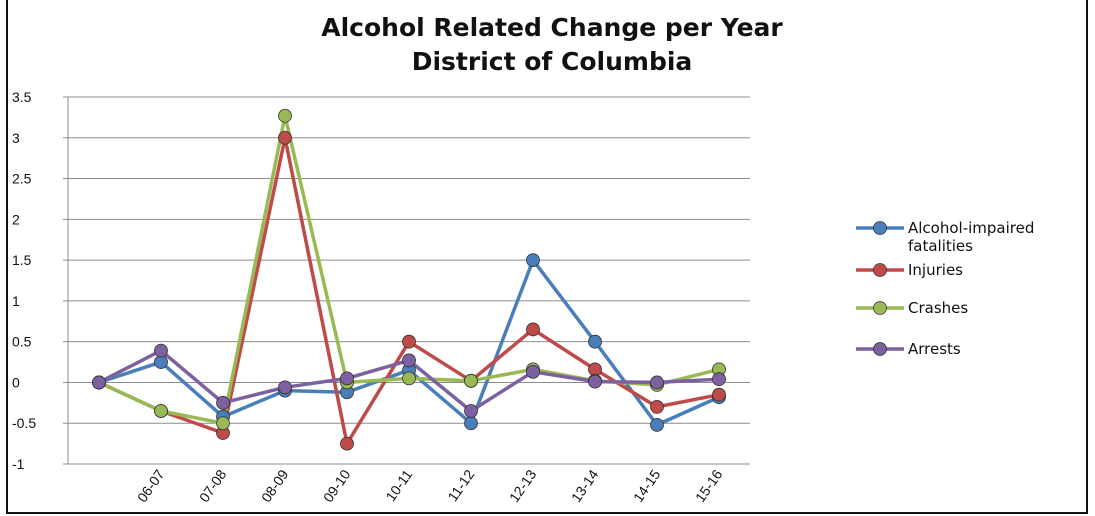 Image resolution: width=1095 pixels, height=516 pixels. Describe the element at coordinates (16, 382) in the screenshot. I see `y-tick-label: 0` at that location.